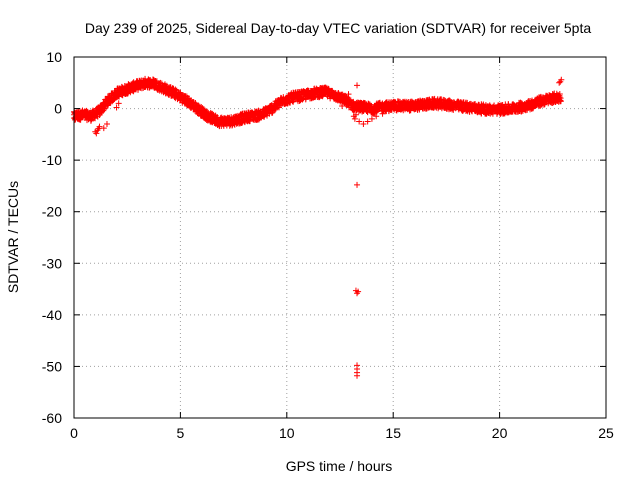 The image size is (640, 485). What do you see at coordinates (339, 466) in the screenshot?
I see `x-axis-label: GPS time / hours` at bounding box center [339, 466].